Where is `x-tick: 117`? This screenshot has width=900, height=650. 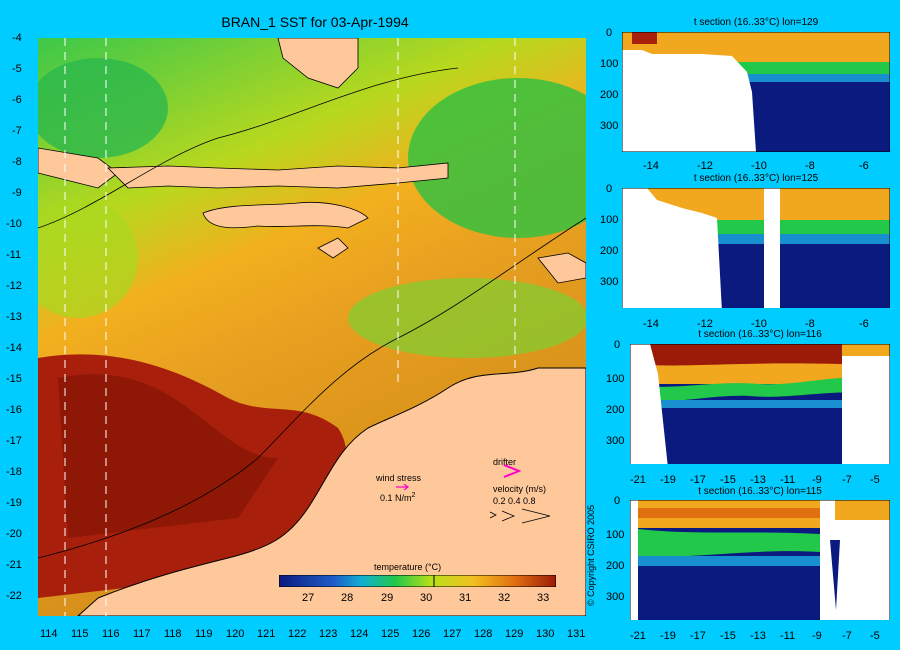
x-tick: 117 is located at coordinates (142, 634).